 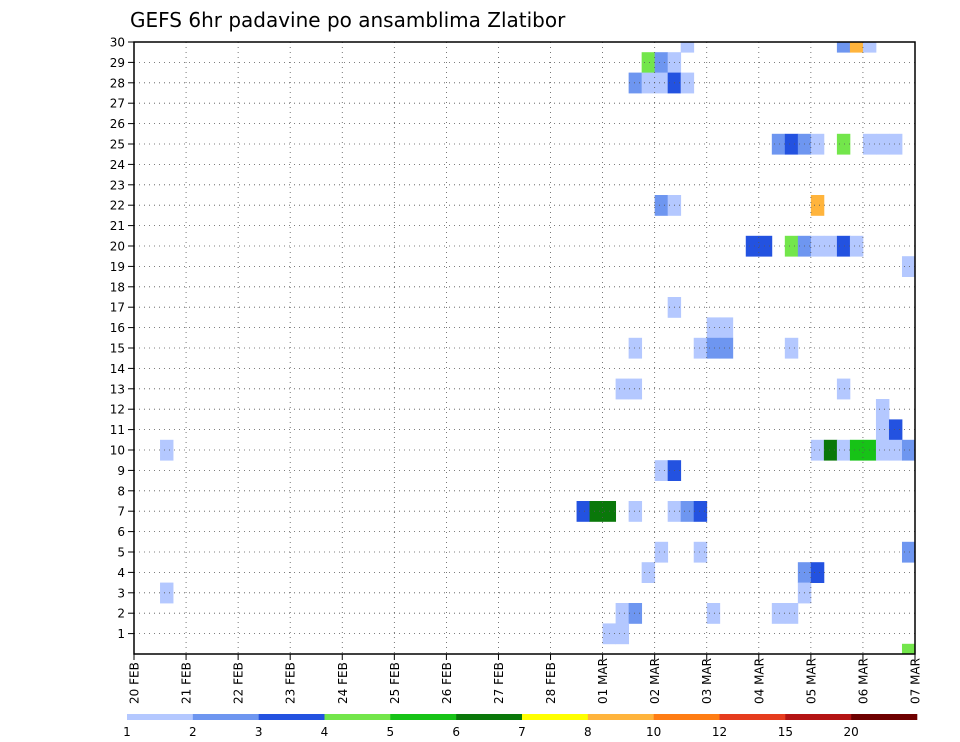 What do you see at coordinates (117, 451) in the screenshot?
I see `y-tick-label-10: 10` at bounding box center [117, 451].